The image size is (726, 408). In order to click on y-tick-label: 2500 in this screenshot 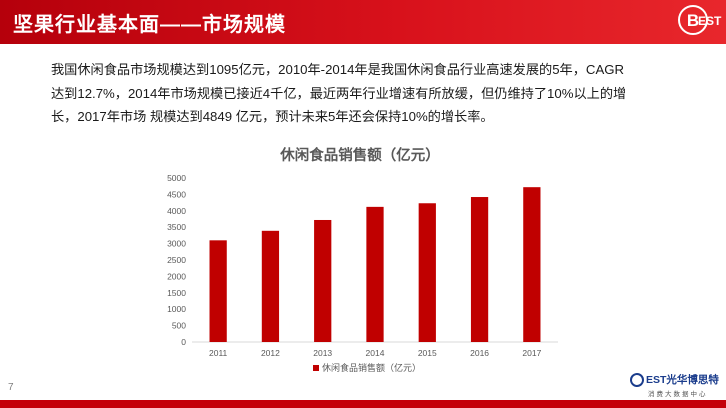, I will do `click(176, 260)`.